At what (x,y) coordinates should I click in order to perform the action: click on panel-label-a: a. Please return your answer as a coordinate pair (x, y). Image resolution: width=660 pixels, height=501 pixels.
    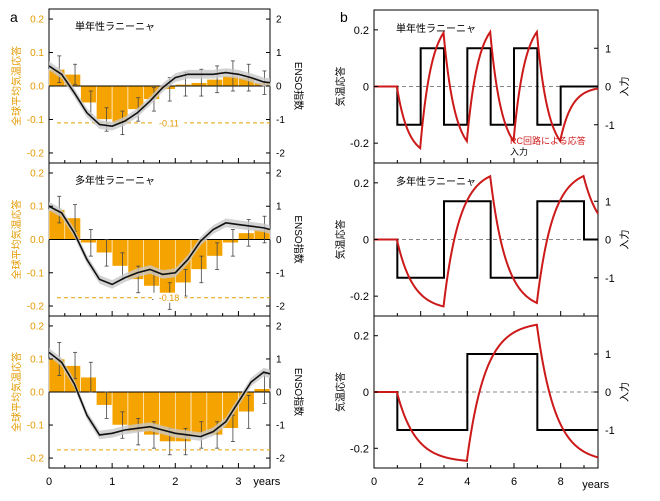
    Looking at the image, I should click on (14, 17).